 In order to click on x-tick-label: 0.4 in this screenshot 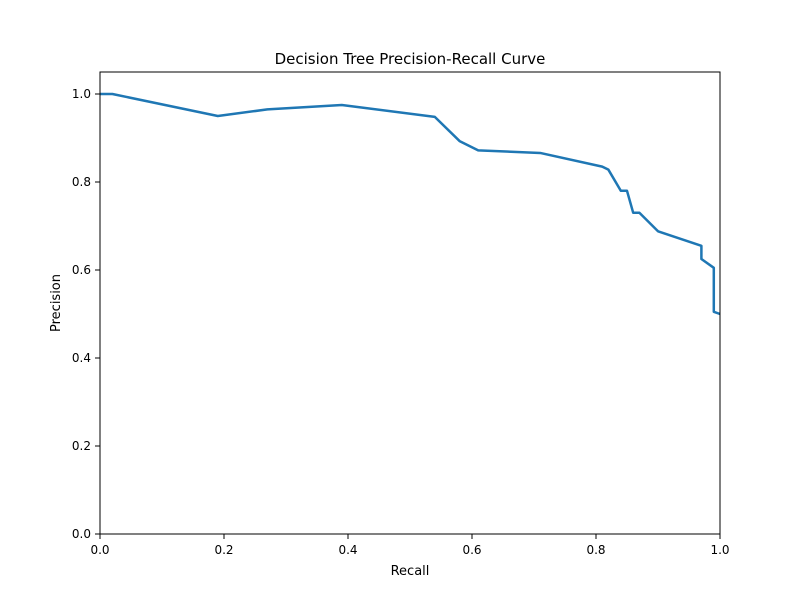, I will do `click(347, 550)`.